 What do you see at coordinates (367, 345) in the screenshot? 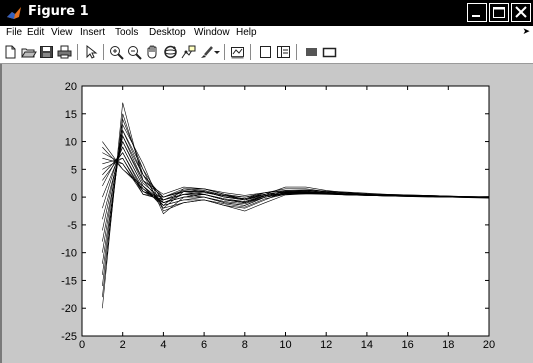
I see `x-tick-label: 14` at bounding box center [367, 345].